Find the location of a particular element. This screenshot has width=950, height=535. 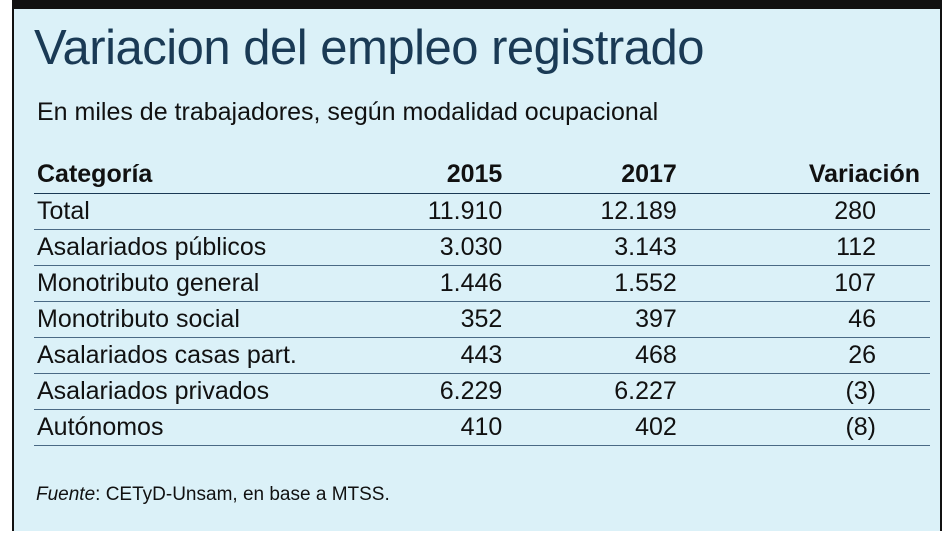

cell-2015: 1.446 is located at coordinates (412, 283).